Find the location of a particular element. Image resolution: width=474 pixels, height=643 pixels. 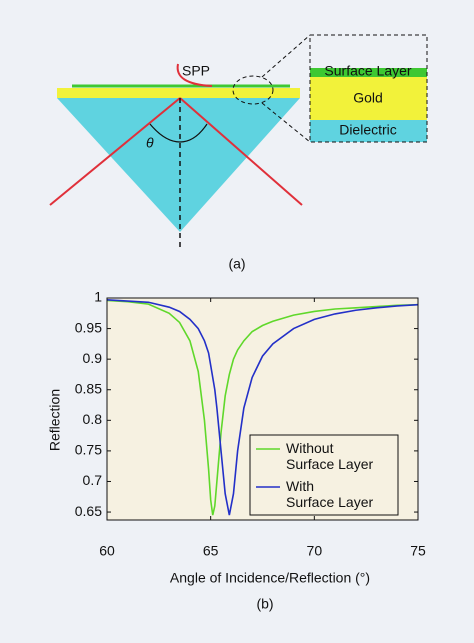

spp-wave is located at coordinates (194, 75).